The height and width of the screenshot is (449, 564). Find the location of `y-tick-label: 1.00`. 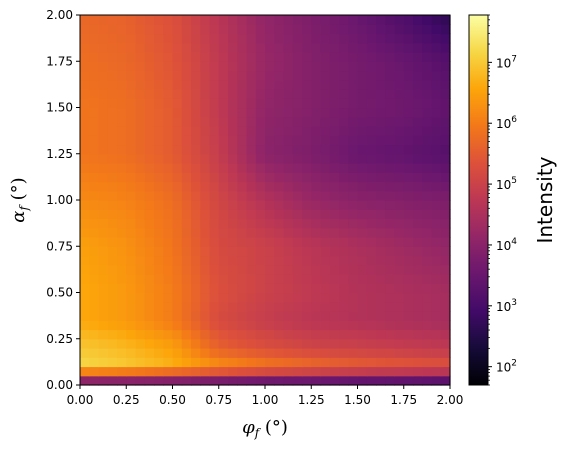

y-tick-label: 1.00 is located at coordinates (59, 200).